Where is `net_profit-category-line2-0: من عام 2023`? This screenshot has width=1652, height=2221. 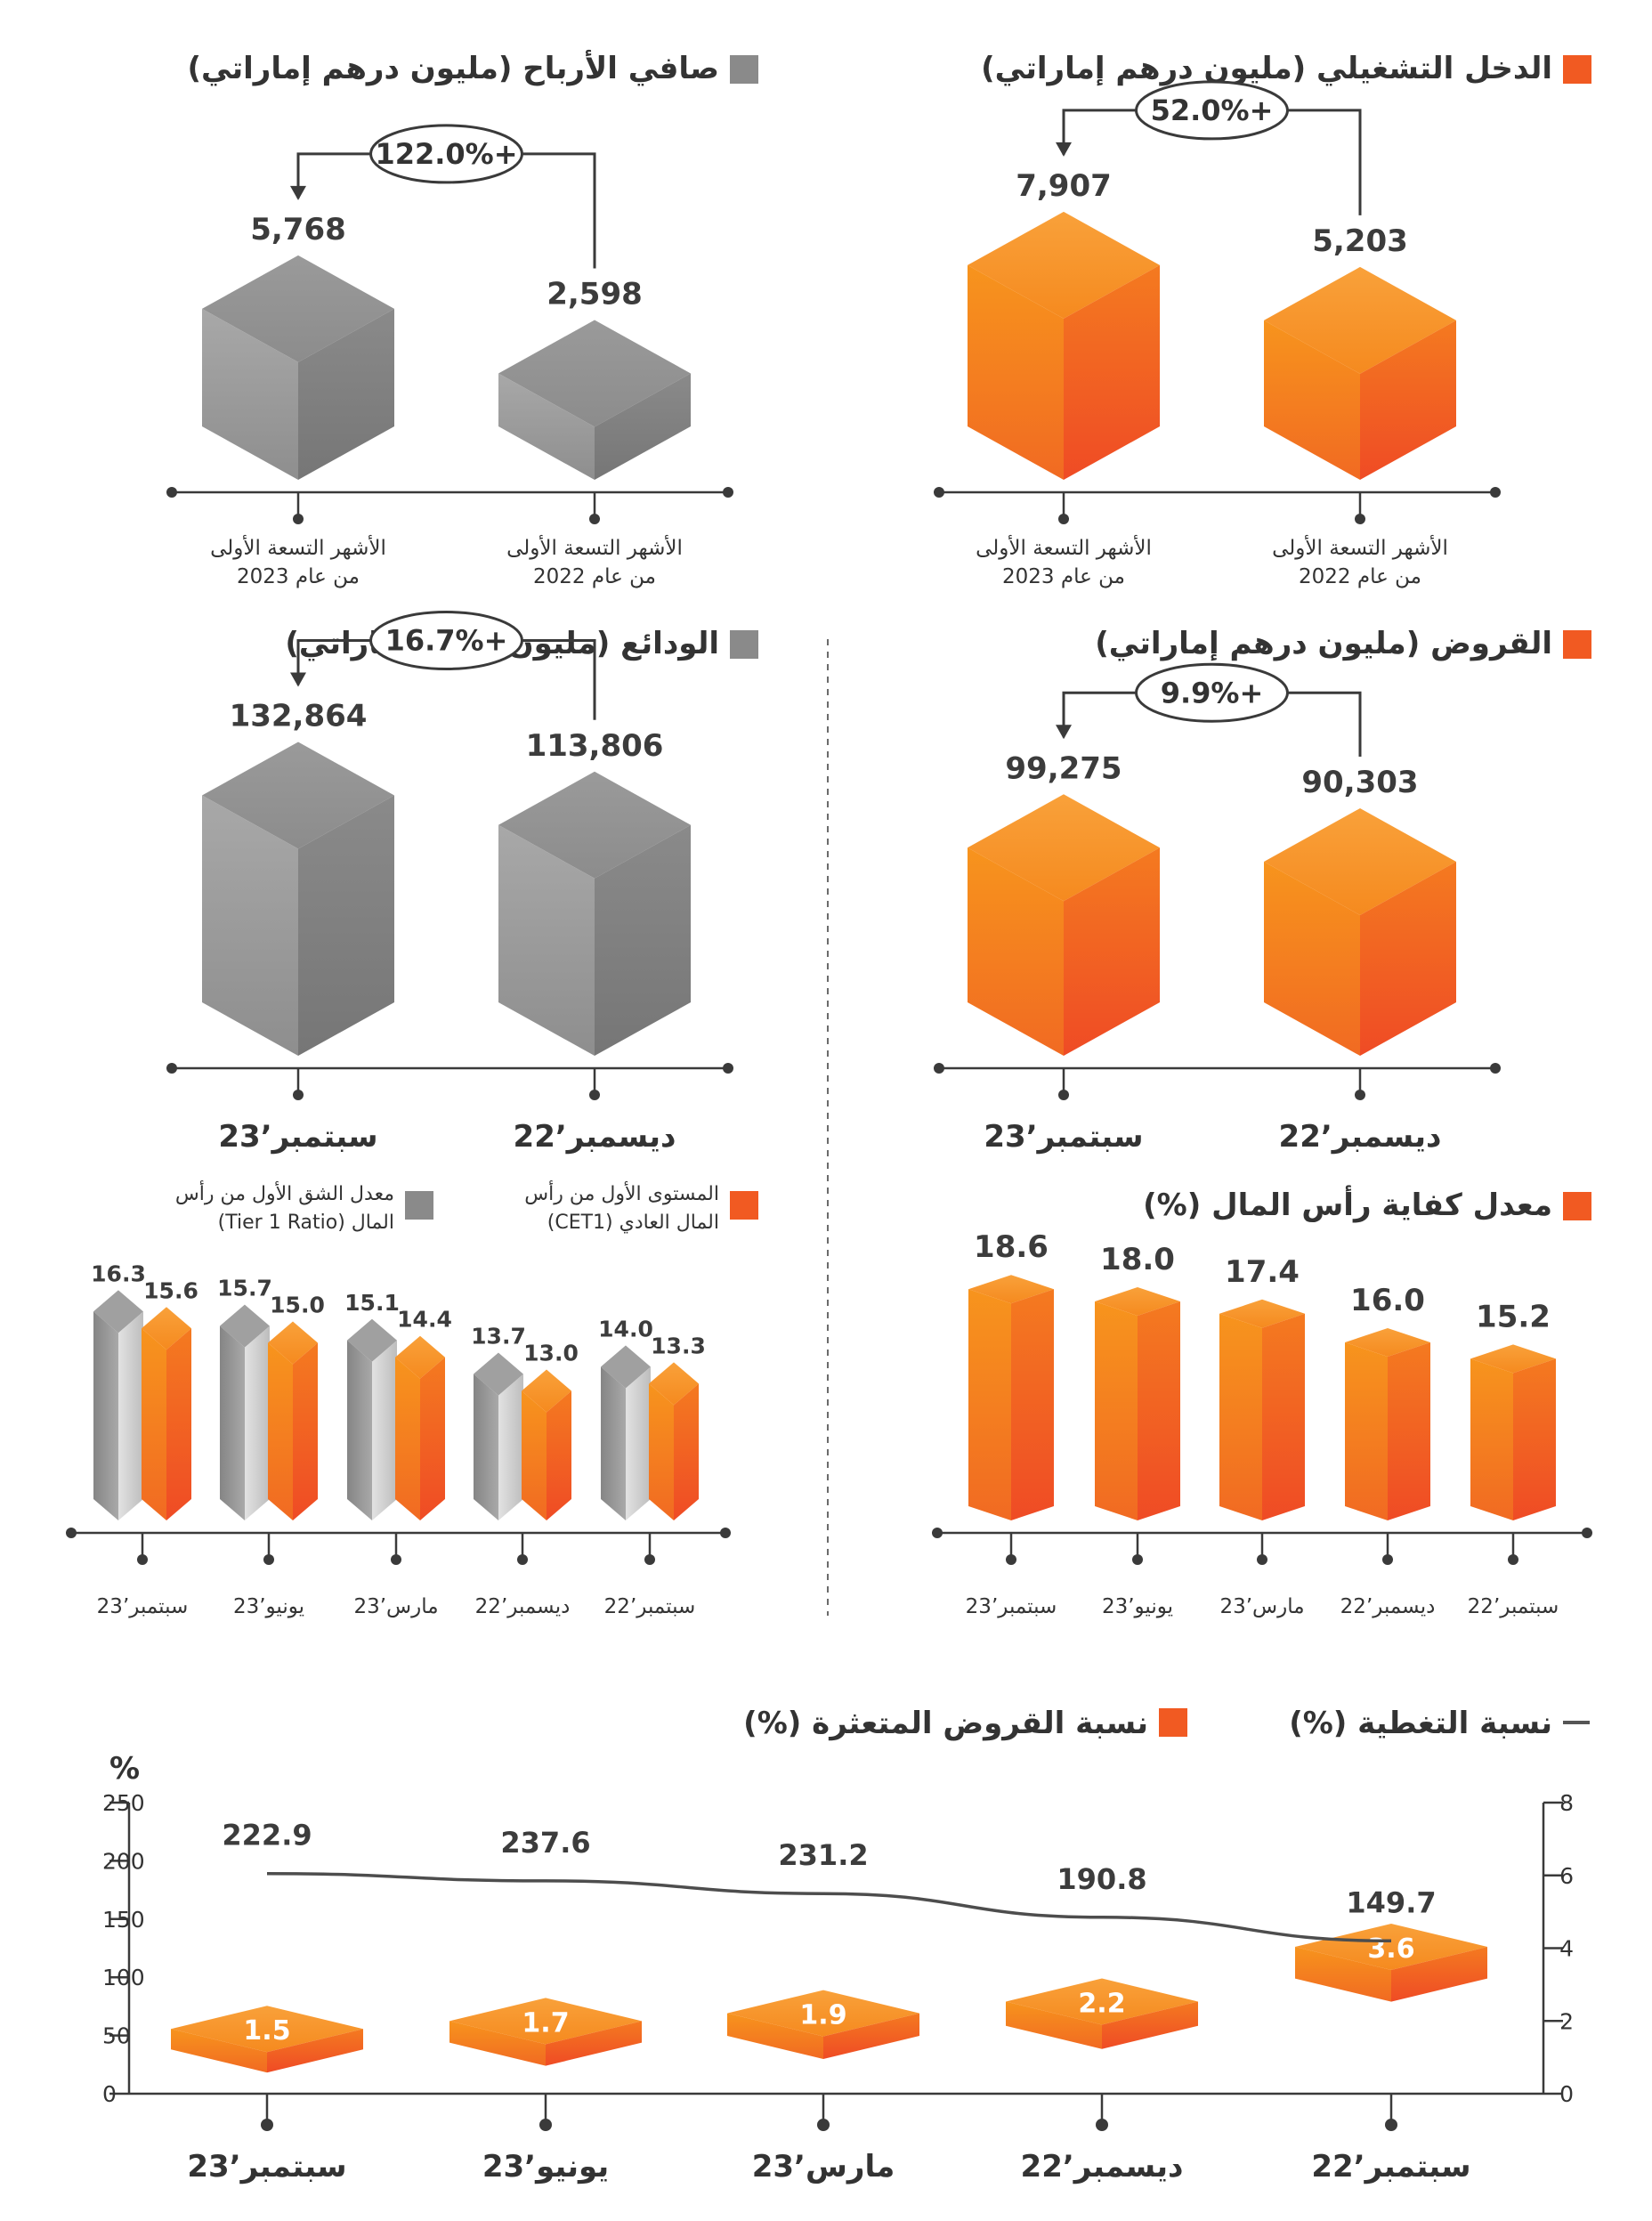
net_profit-category-line2-0: من عام 2023 is located at coordinates (298, 576).